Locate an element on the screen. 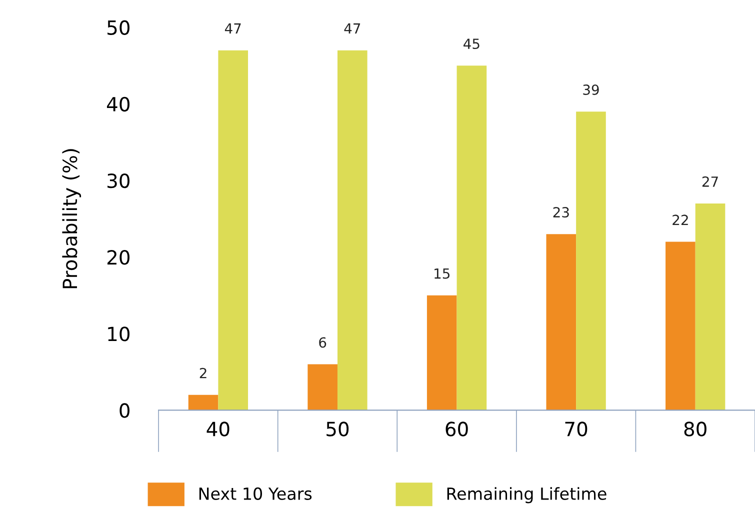 The height and width of the screenshot is (516, 755). data-label: 39 is located at coordinates (591, 89).